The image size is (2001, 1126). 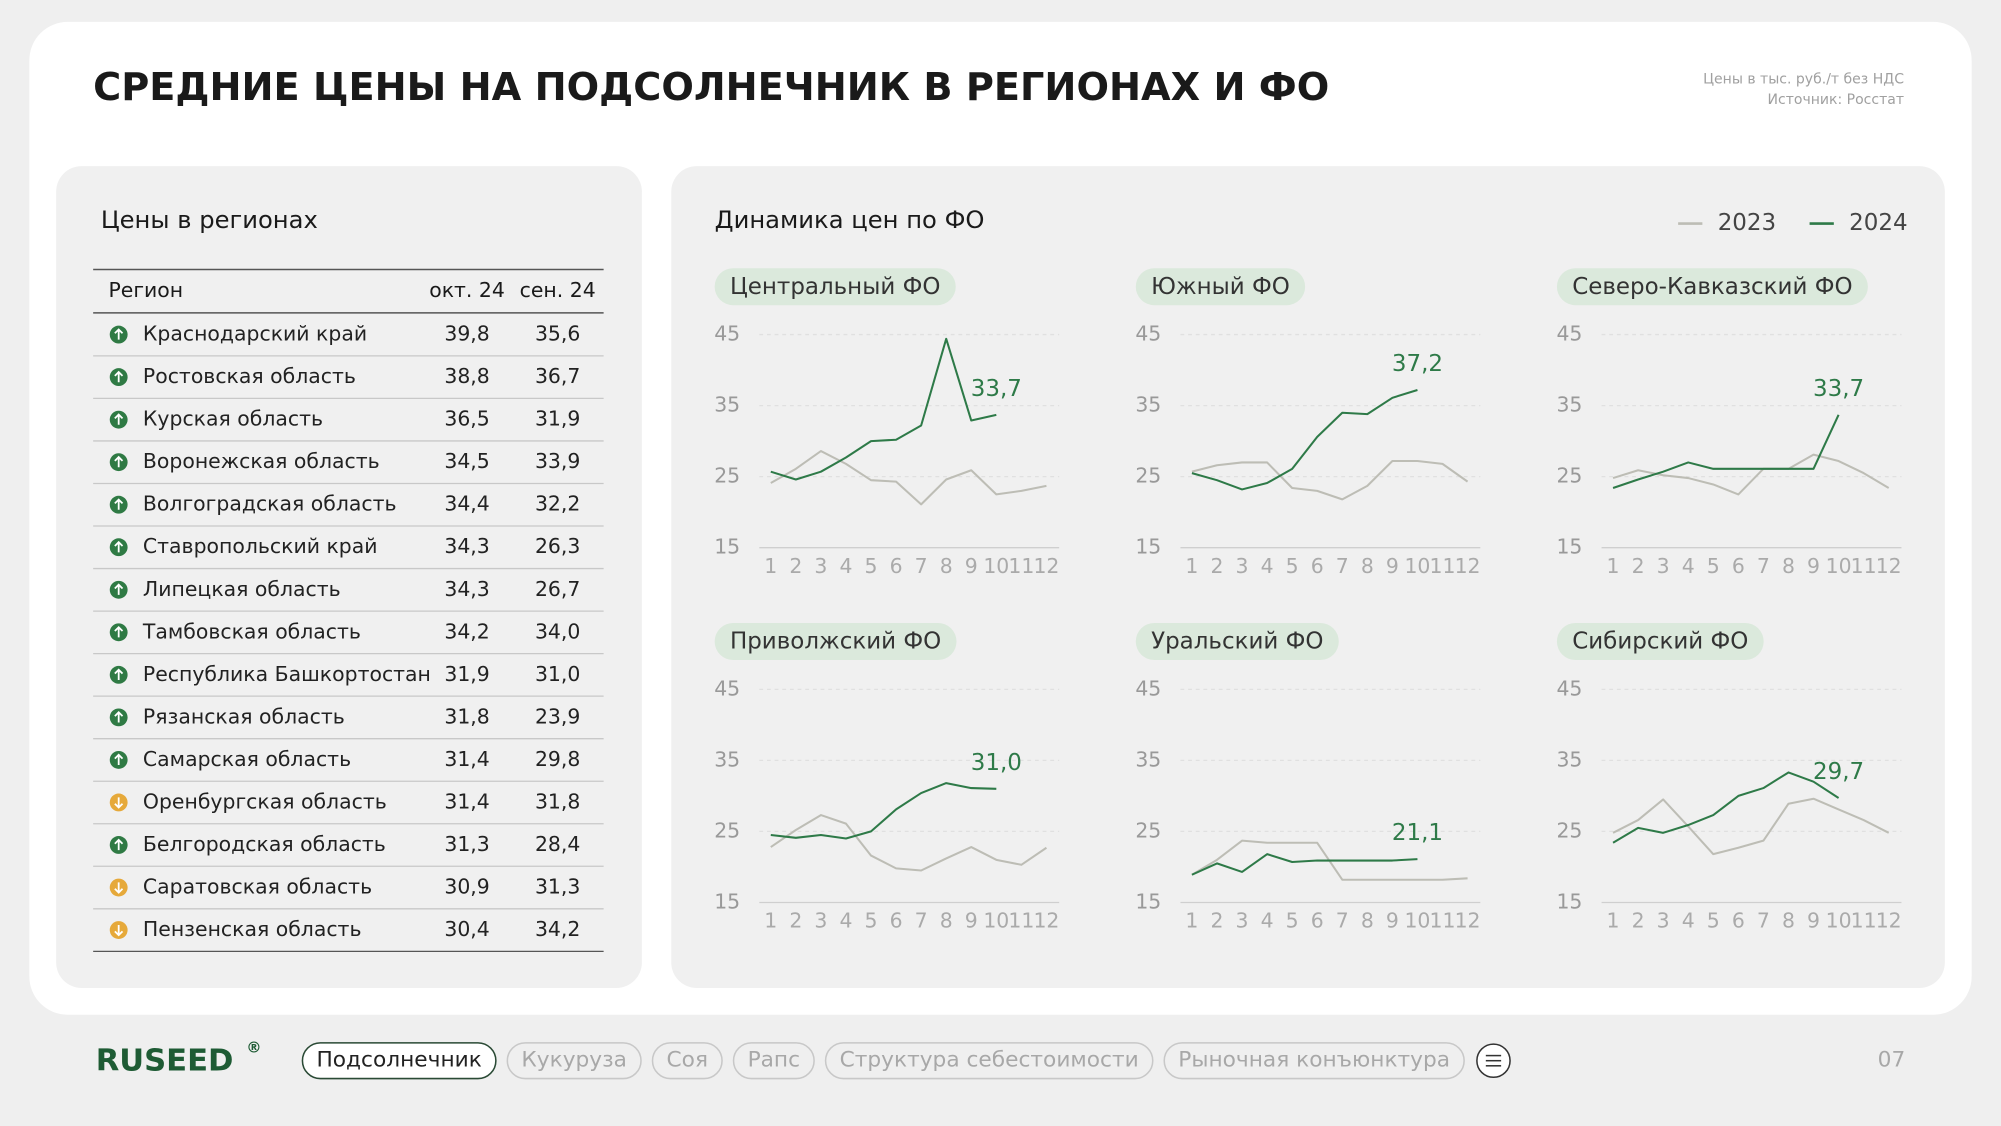 I want to click on cell: 31,4, so click(x=466, y=801).